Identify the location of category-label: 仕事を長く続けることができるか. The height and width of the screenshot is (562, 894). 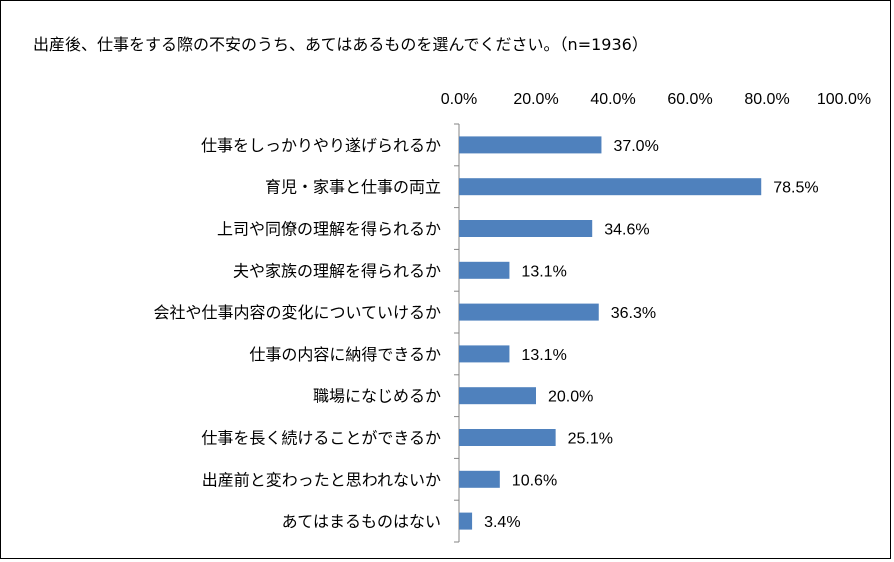
(321, 438).